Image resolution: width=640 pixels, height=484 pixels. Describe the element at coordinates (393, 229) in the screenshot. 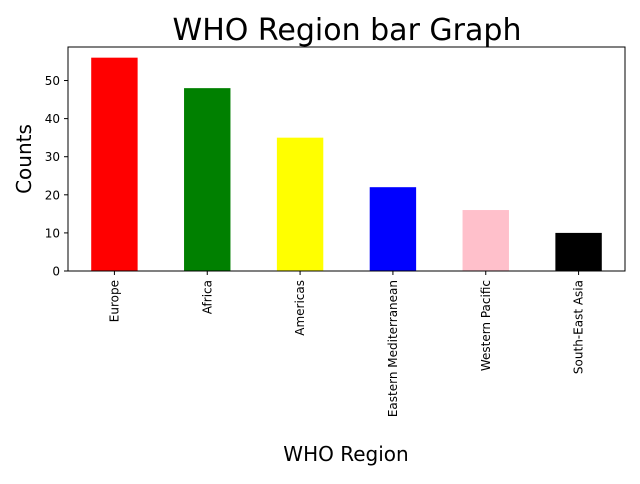

I see `bar-eastern-mediterranean` at that location.